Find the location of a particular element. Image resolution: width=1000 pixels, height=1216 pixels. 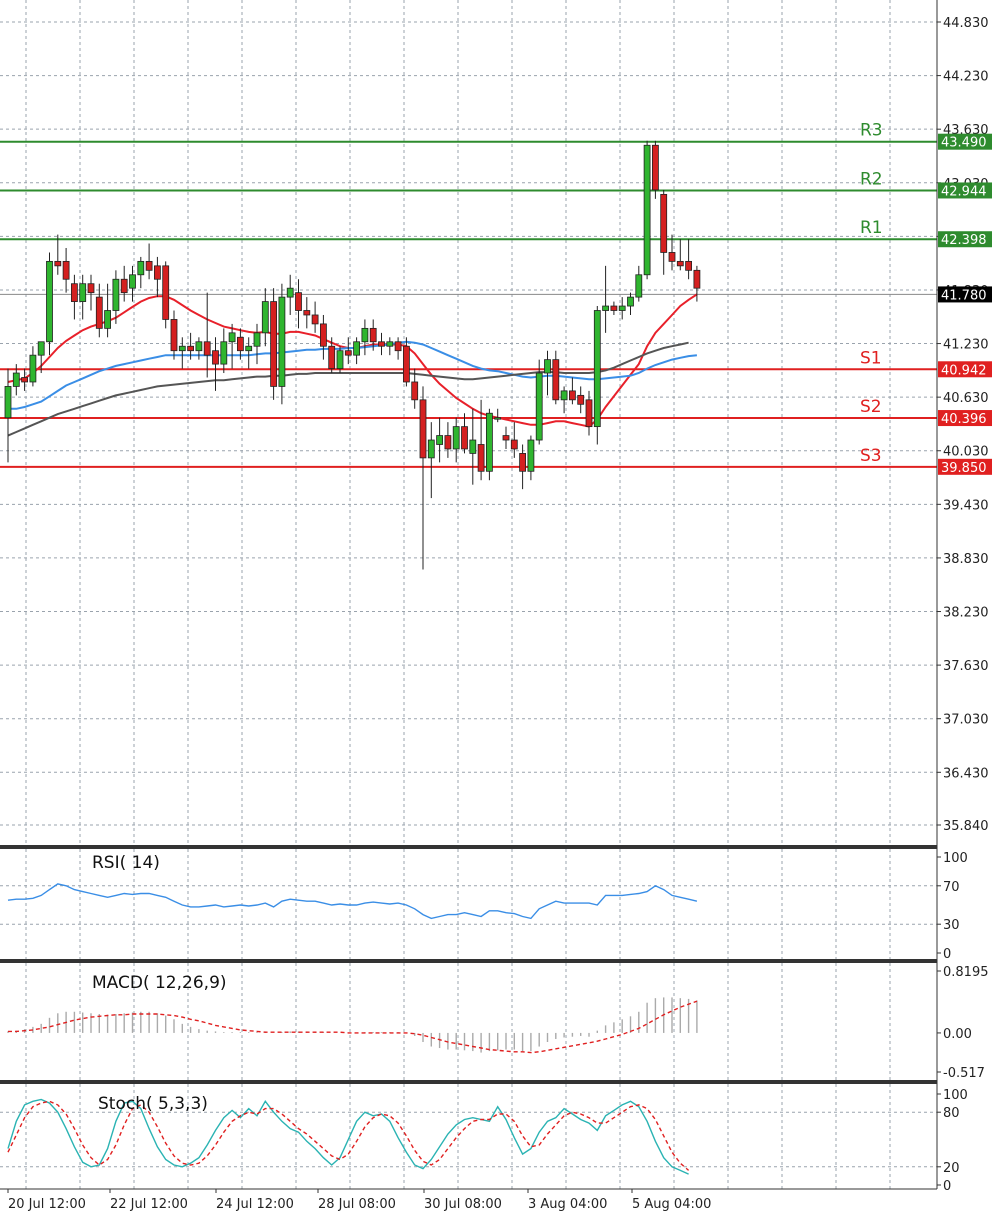

macd-histogram is located at coordinates (352, 1025).